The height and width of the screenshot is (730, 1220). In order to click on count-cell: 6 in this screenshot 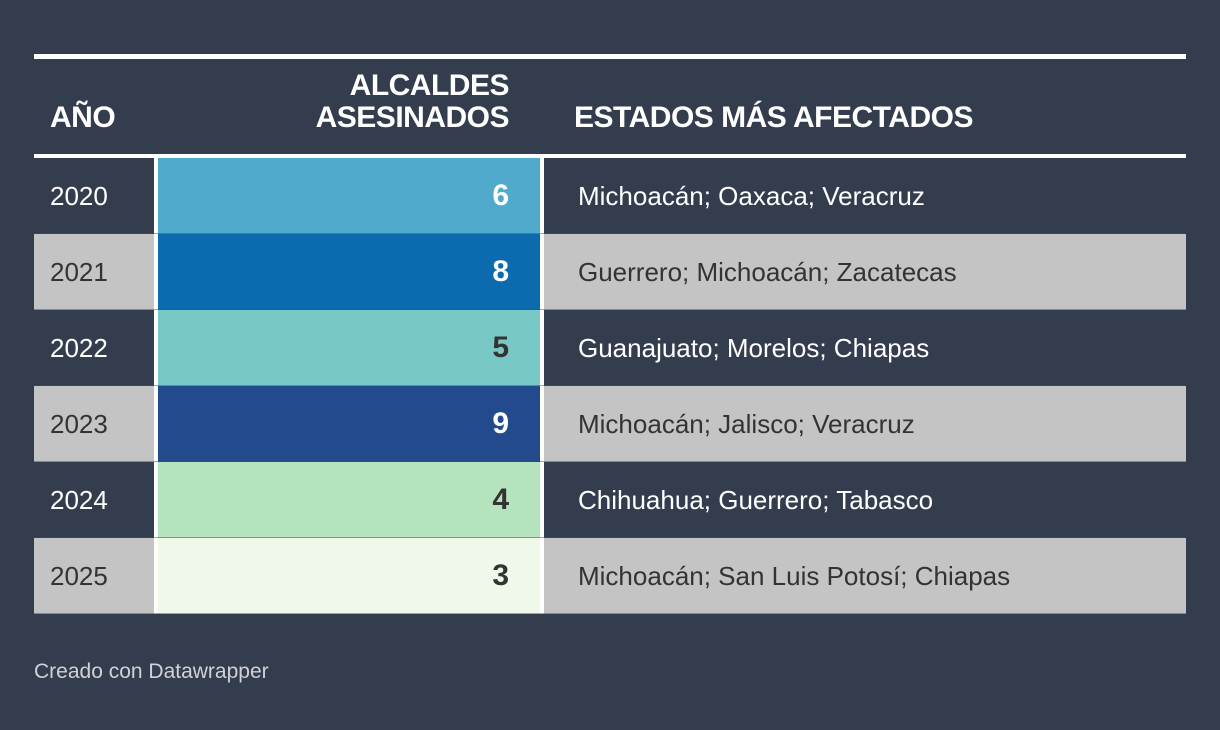, I will do `click(349, 196)`.